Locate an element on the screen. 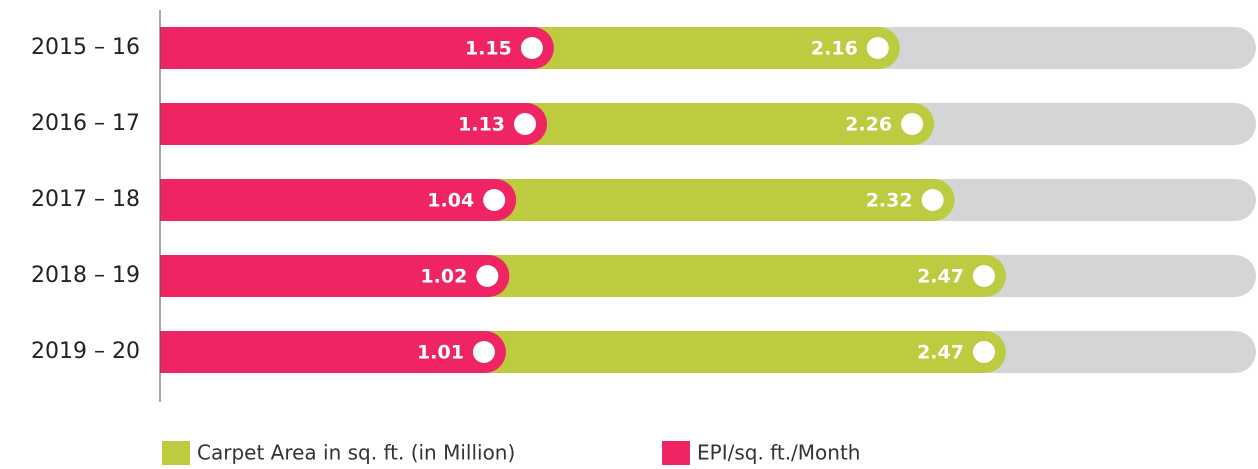 The image size is (1258, 469). value-label: 2.26 is located at coordinates (868, 125).